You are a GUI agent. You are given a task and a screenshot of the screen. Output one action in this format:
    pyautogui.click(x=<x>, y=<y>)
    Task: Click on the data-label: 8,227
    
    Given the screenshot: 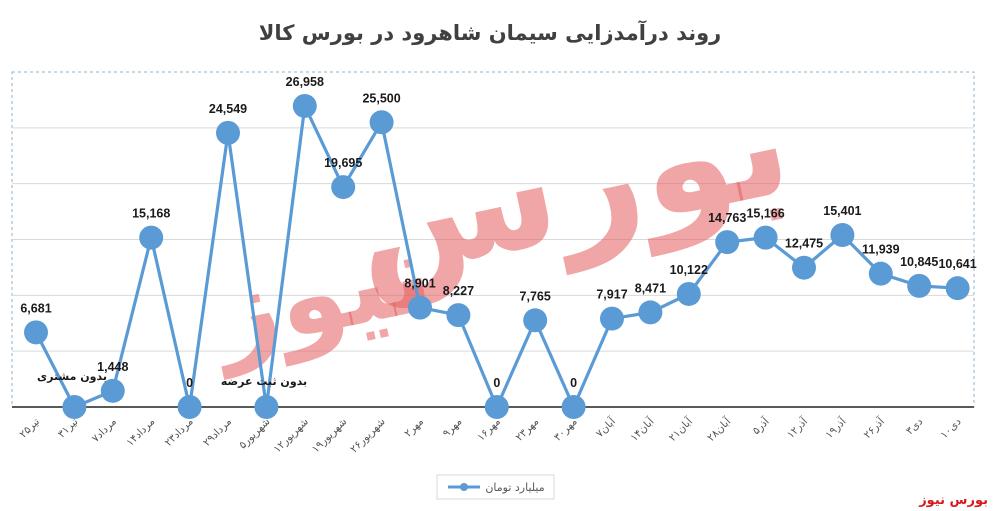 What is the action you would take?
    pyautogui.click(x=458, y=291)
    